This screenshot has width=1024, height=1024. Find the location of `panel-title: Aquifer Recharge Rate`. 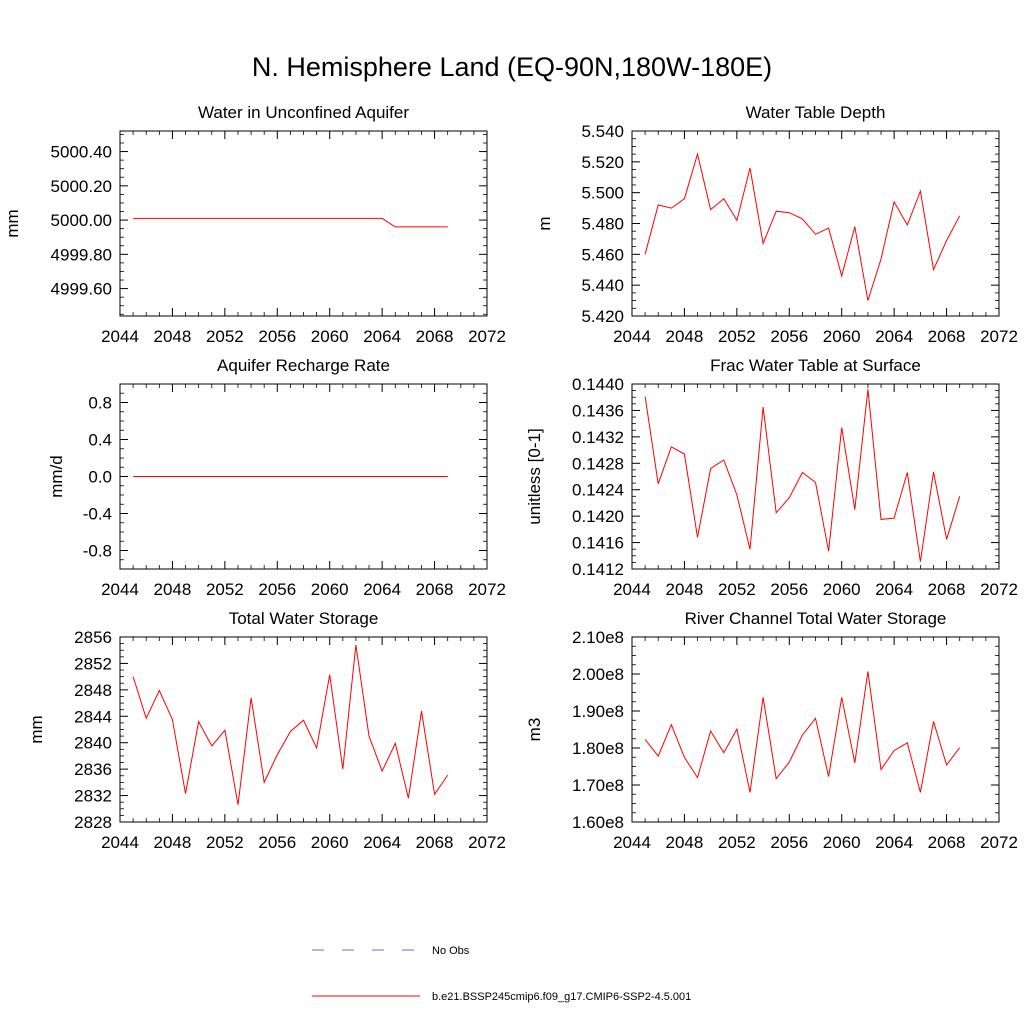

panel-title: Aquifer Recharge Rate is located at coordinates (303, 365).